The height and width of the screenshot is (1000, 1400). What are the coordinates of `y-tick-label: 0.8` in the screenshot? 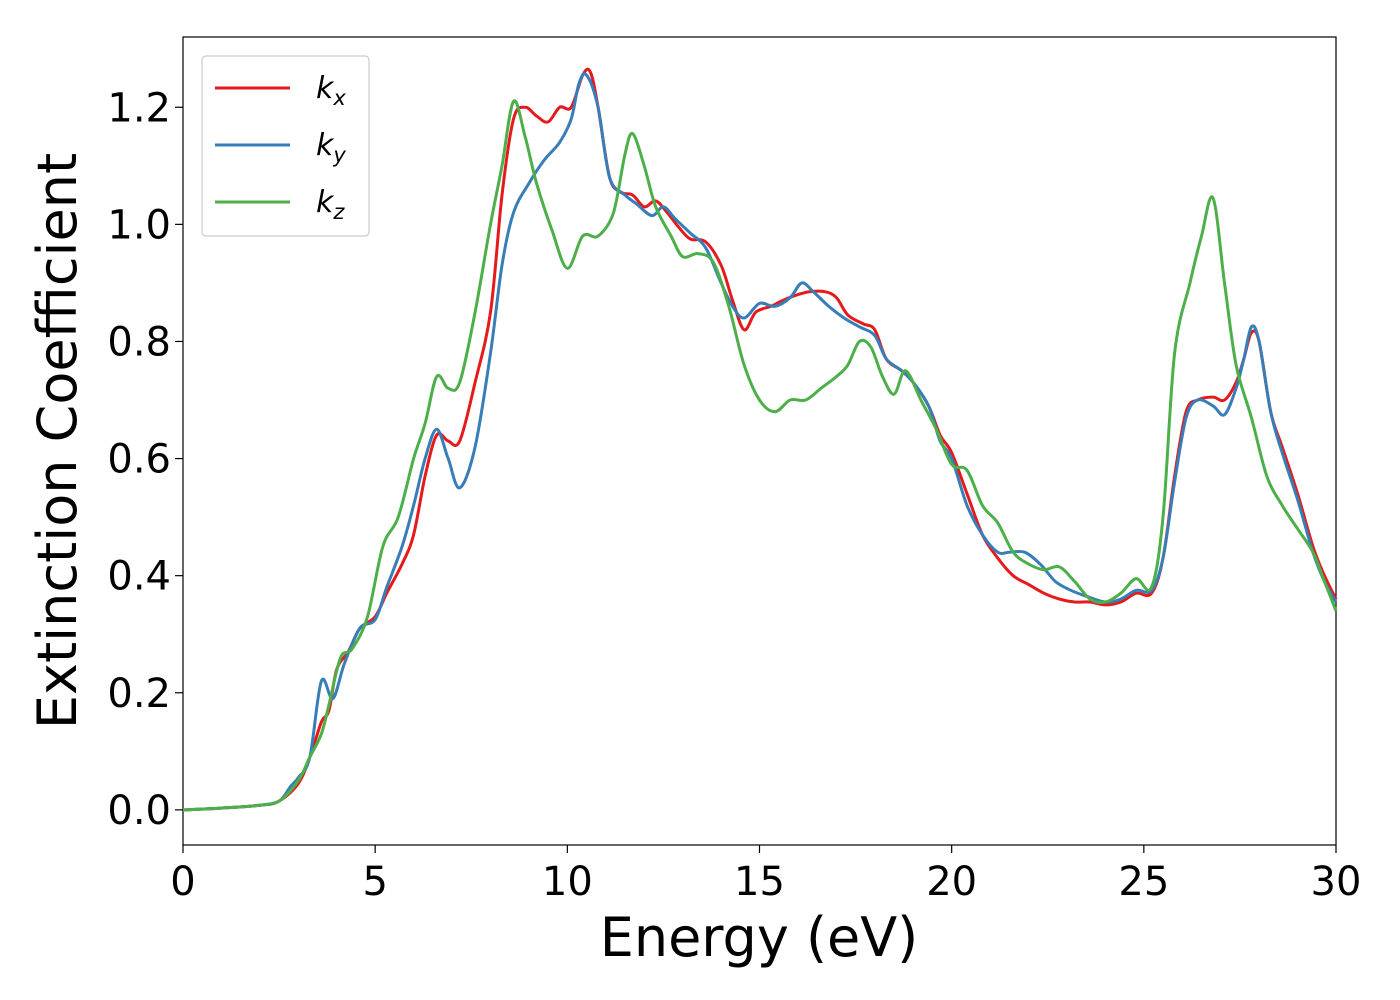 It's located at (139, 342).